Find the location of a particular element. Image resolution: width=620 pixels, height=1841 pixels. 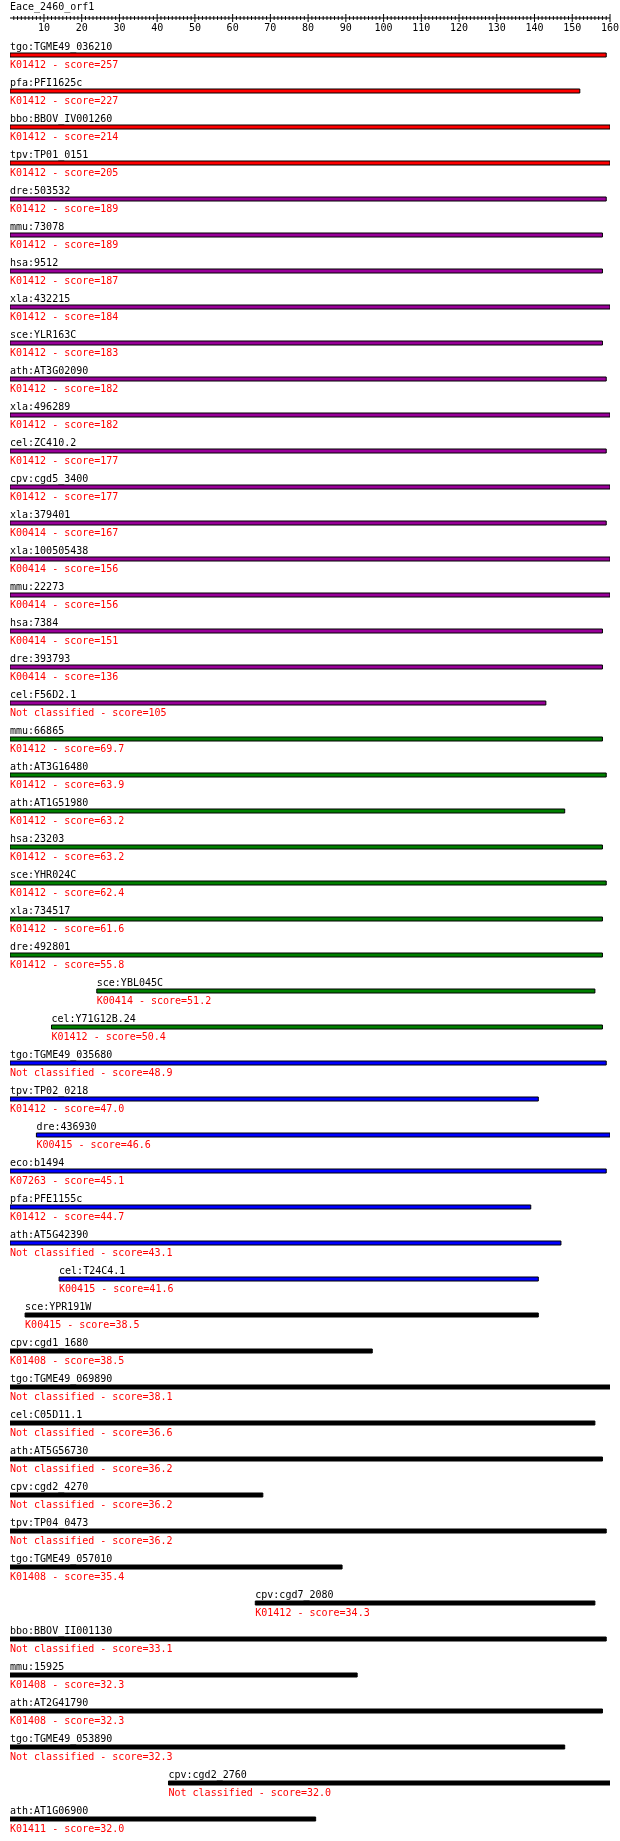

x-tick-label: 110 is located at coordinates (421, 27).